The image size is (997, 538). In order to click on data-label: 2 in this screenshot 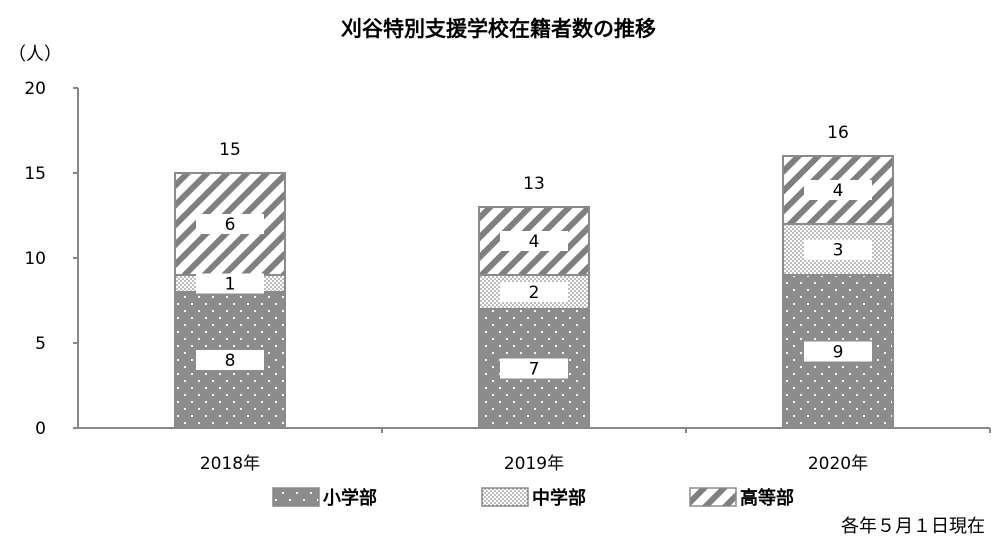, I will do `click(534, 293)`.